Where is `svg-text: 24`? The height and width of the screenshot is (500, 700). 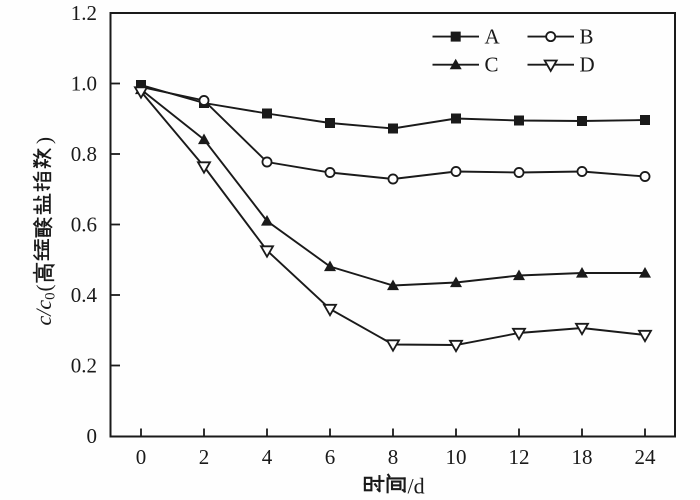 svg-text: 24 is located at coordinates (646, 457).